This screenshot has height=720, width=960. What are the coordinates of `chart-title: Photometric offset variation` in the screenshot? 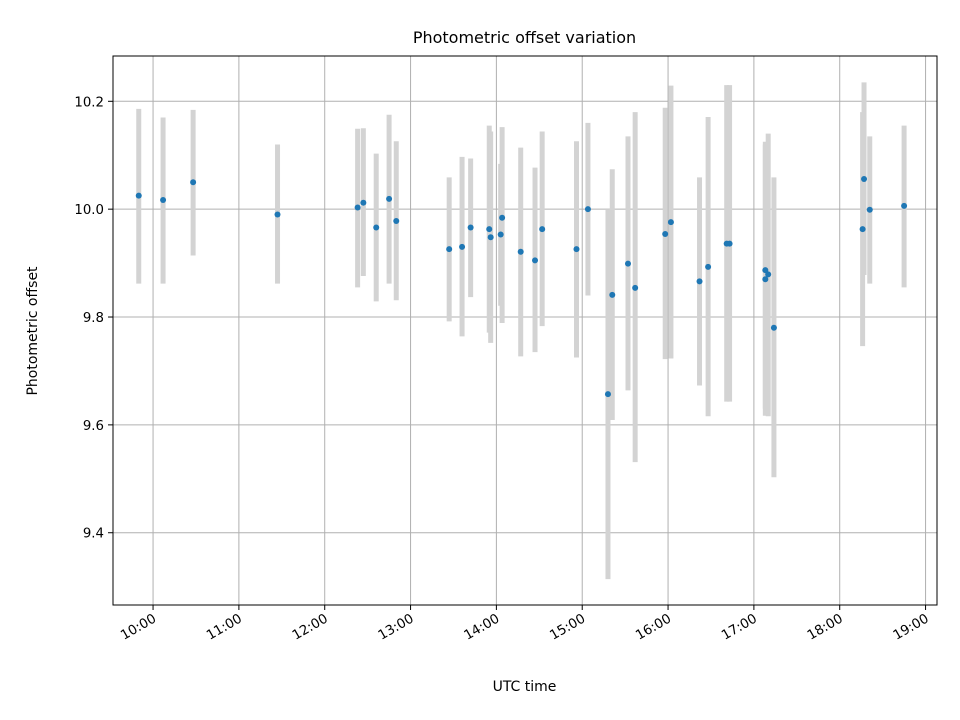 It's located at (524, 37).